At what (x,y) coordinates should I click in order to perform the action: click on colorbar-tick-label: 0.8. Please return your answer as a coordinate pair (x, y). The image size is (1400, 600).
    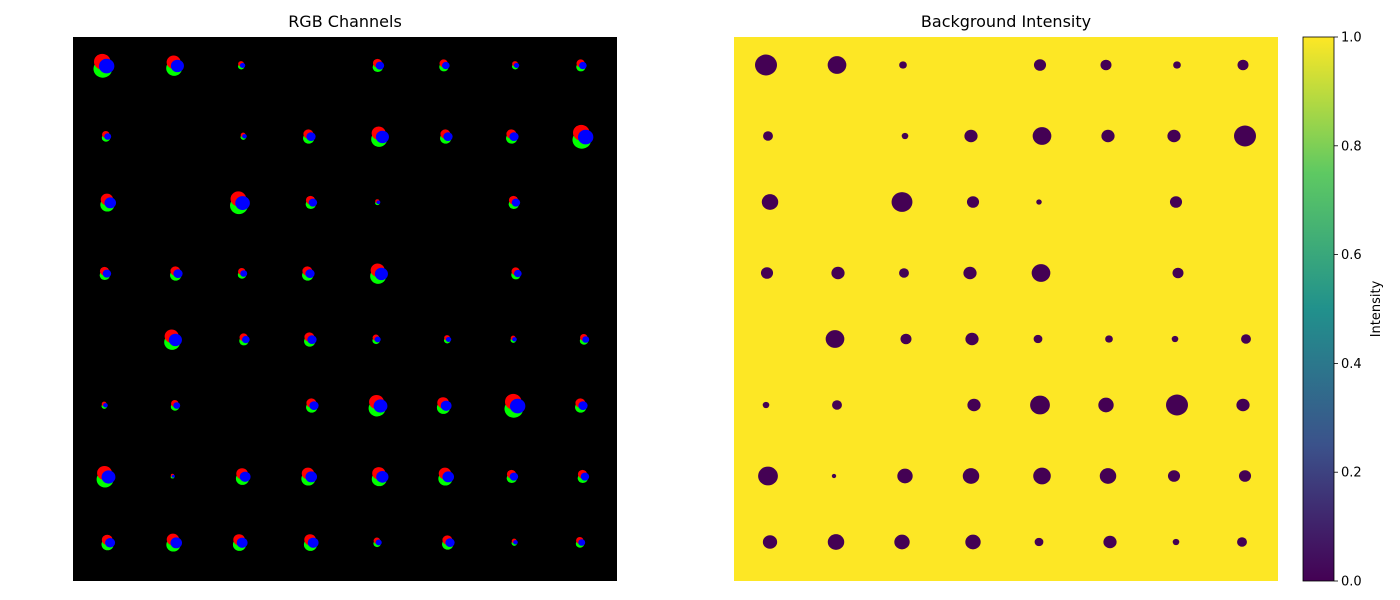
    Looking at the image, I should click on (1351, 146).